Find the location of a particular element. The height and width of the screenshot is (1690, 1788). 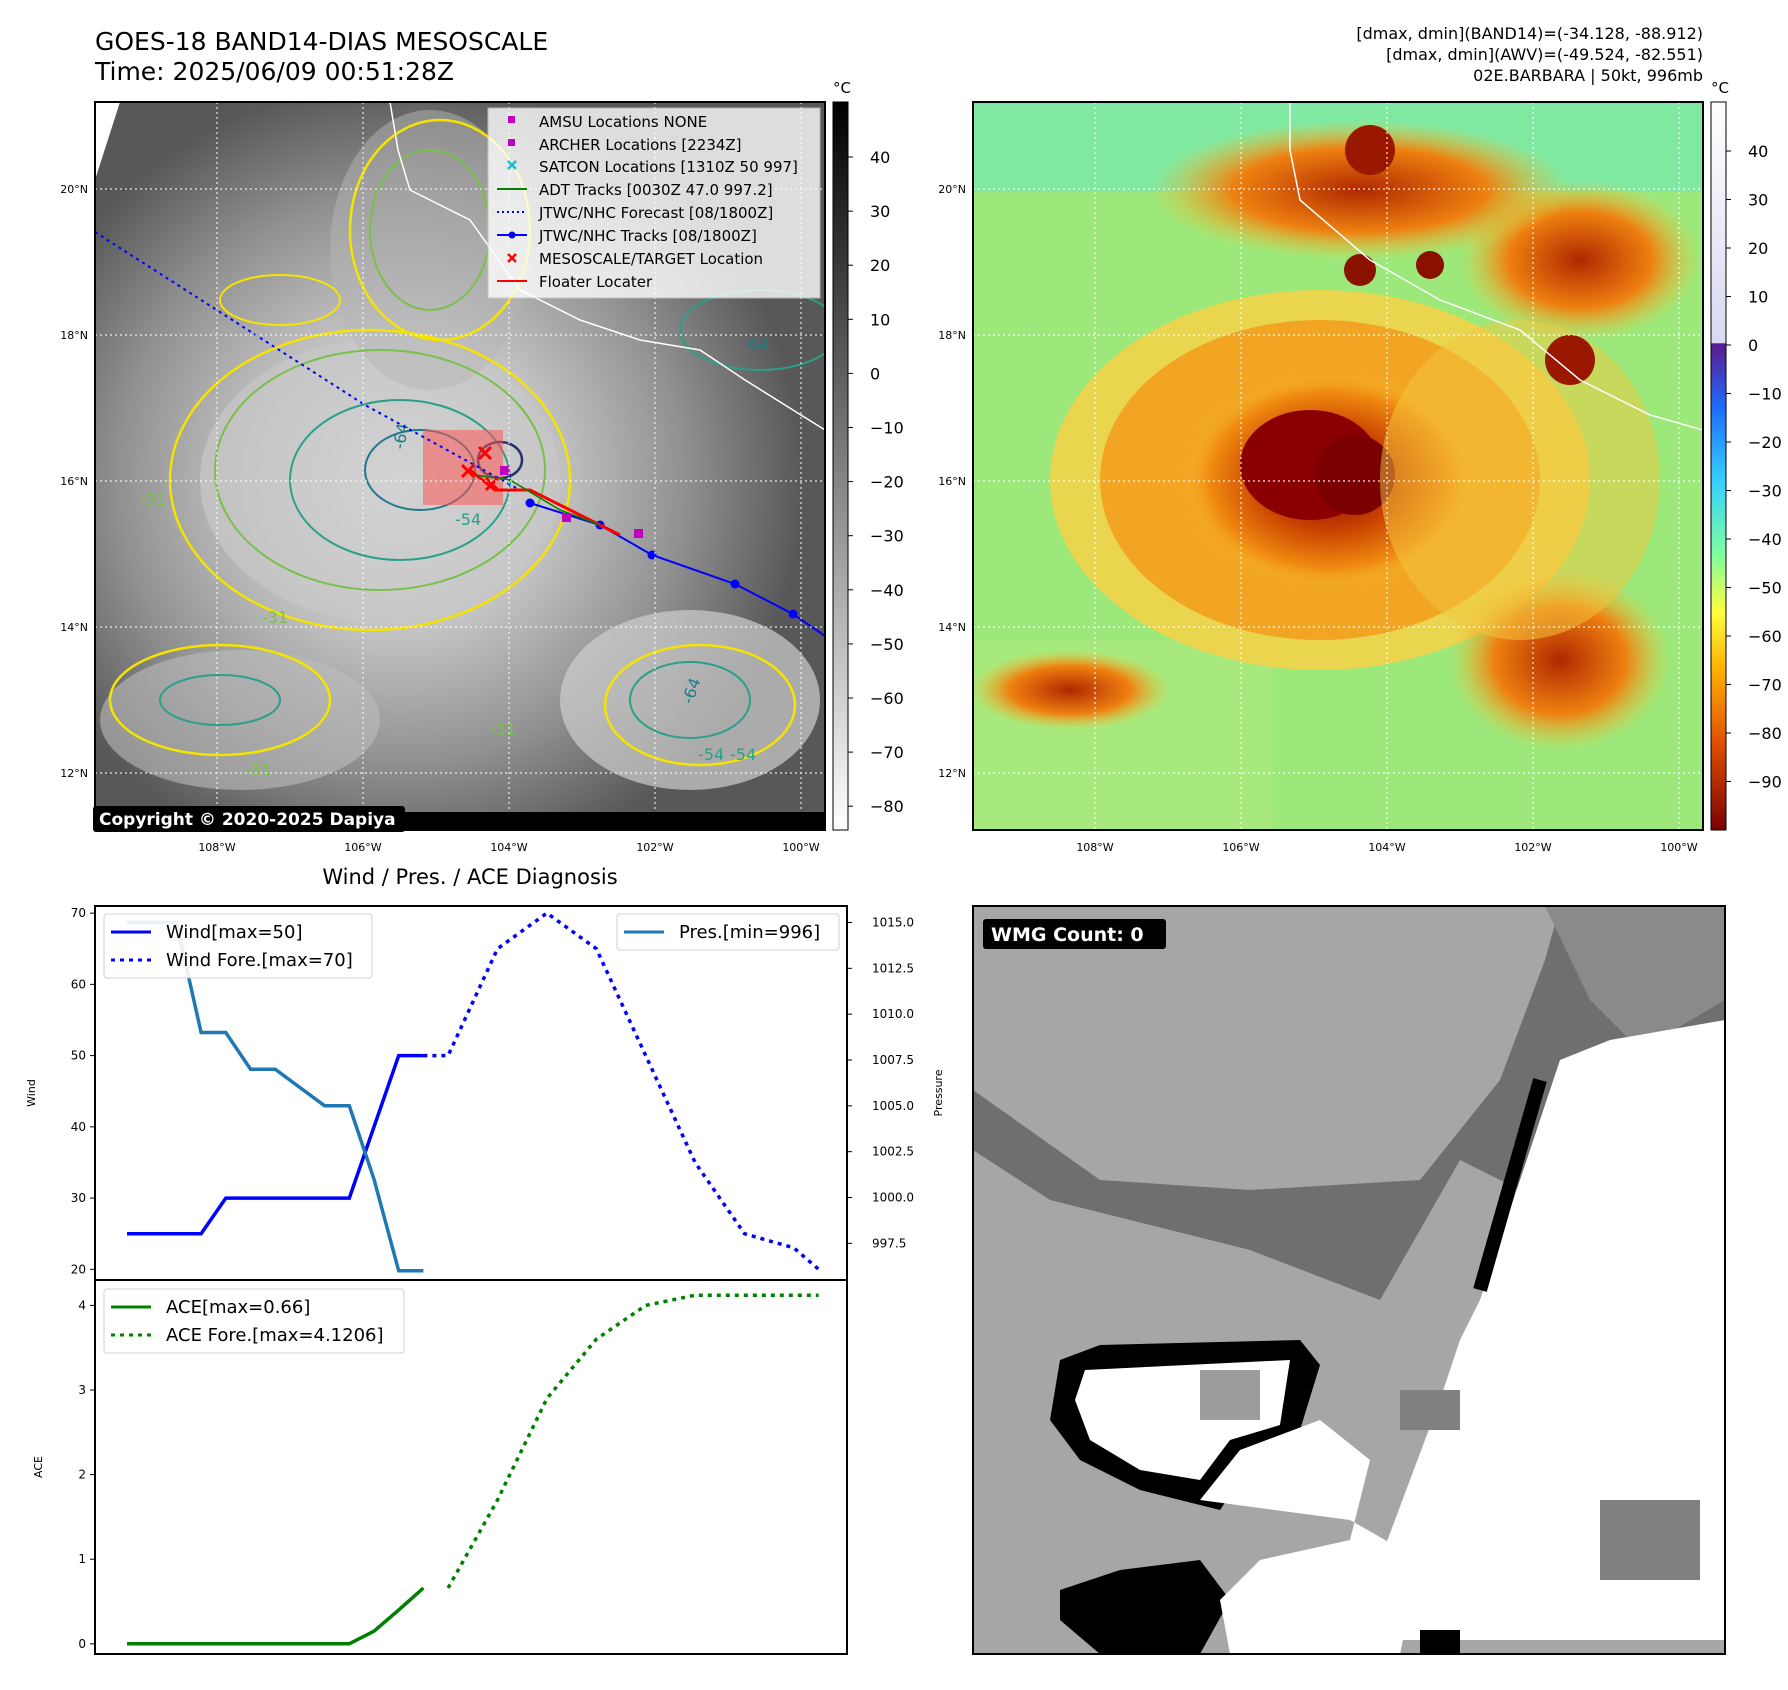

colorbar-tick-label: 30 is located at coordinates (880, 211).